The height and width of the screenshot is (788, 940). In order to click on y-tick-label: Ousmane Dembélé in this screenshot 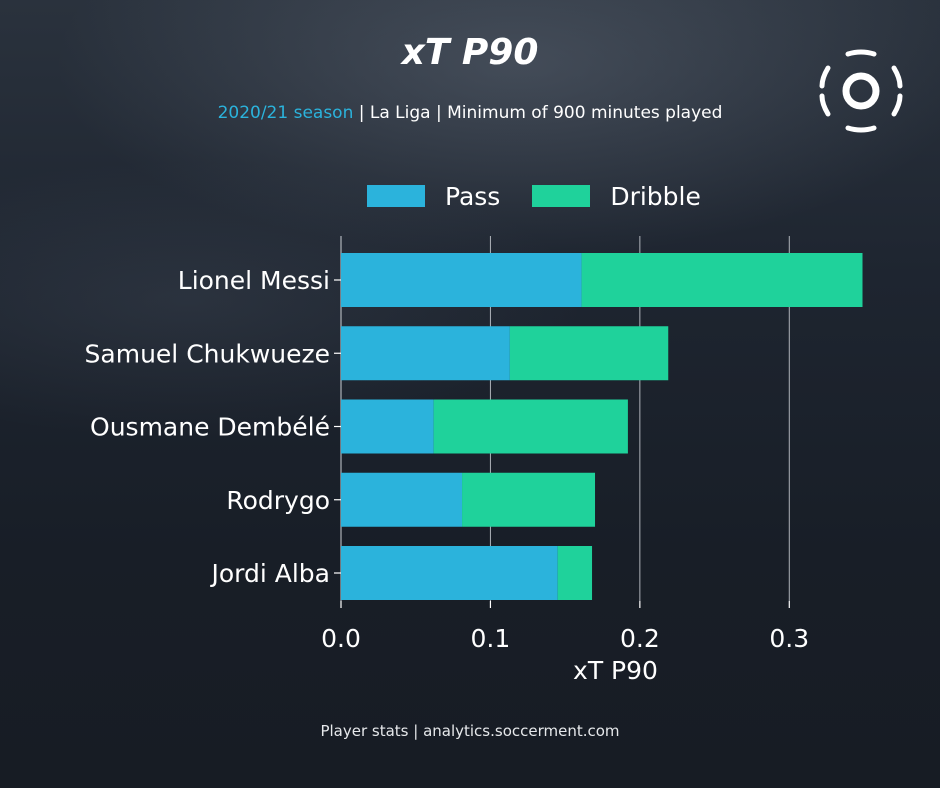, I will do `click(210, 427)`.